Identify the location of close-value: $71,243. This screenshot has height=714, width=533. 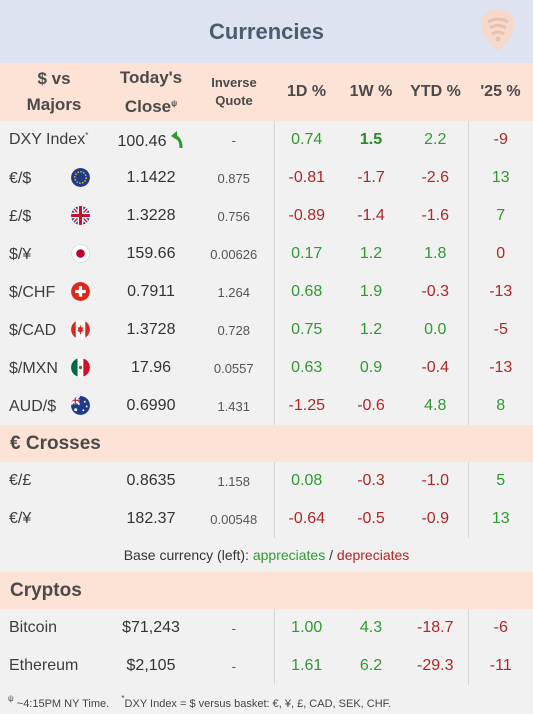
(151, 627).